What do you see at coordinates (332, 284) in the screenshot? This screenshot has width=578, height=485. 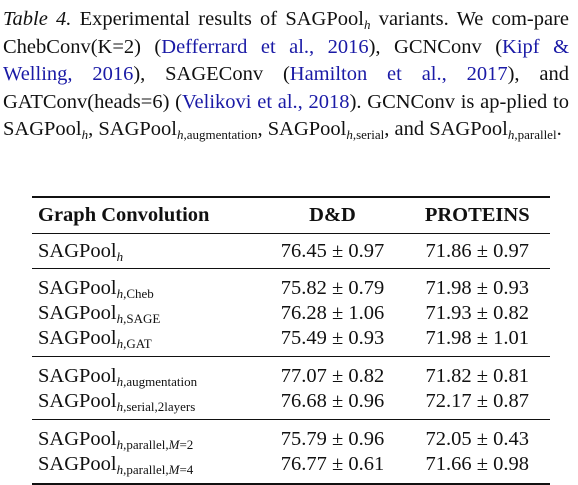 I see `cell-dd: 75.82 ± 0.79` at bounding box center [332, 284].